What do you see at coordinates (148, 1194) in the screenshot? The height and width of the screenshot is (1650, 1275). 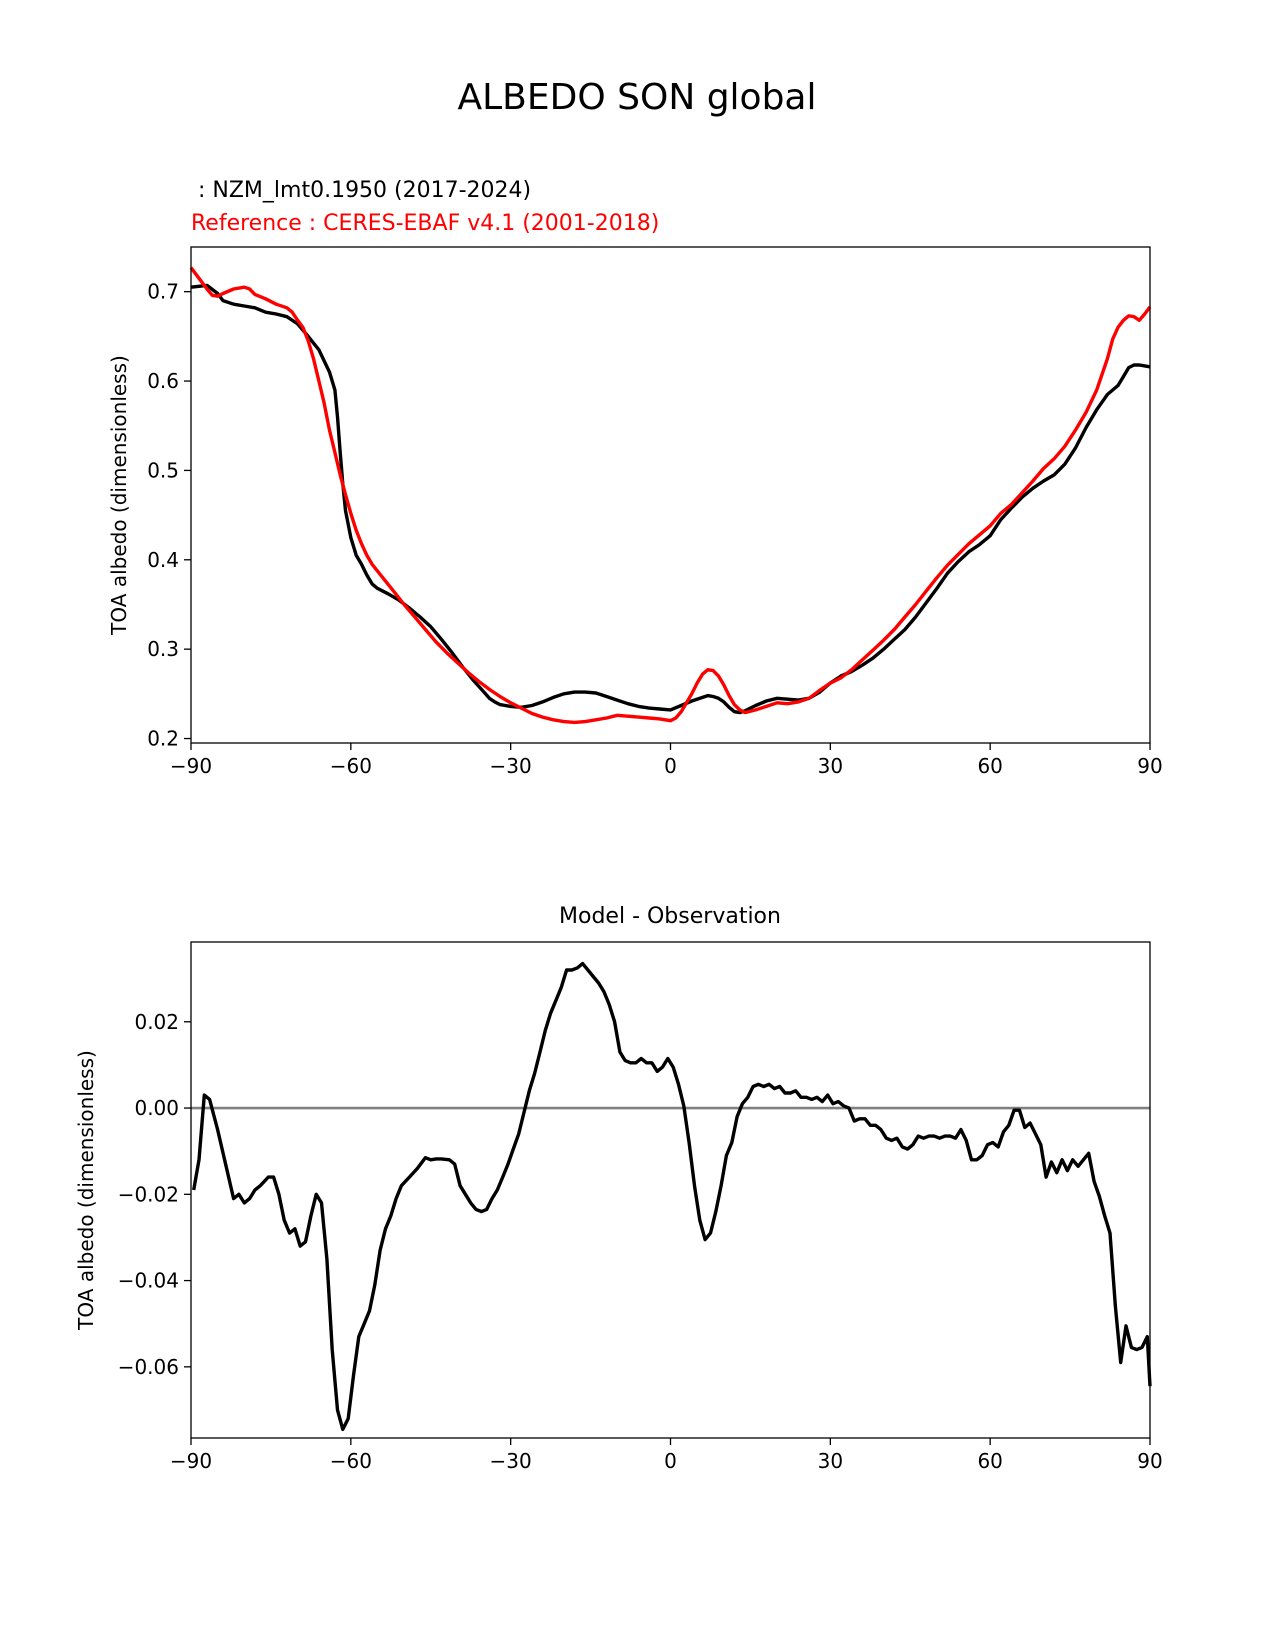 I see `bottom-y-tick-label: −0.02` at bounding box center [148, 1194].